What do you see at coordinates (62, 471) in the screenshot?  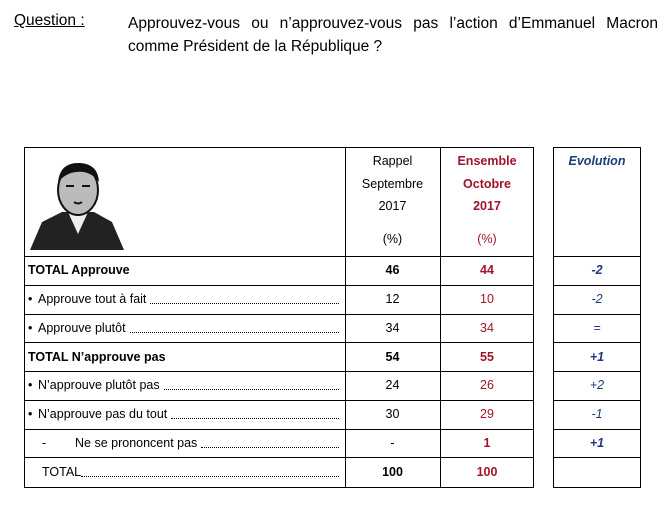 I see `label-text: TOTAL` at bounding box center [62, 471].